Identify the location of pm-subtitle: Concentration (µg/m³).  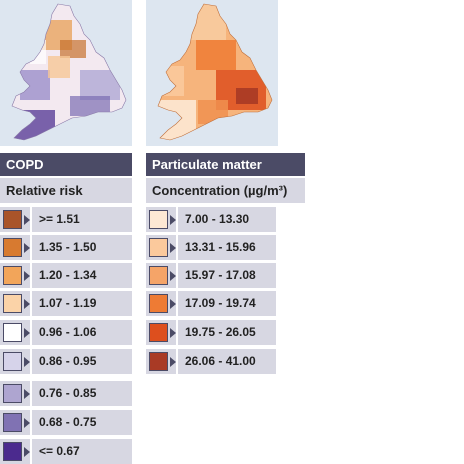
(225, 190).